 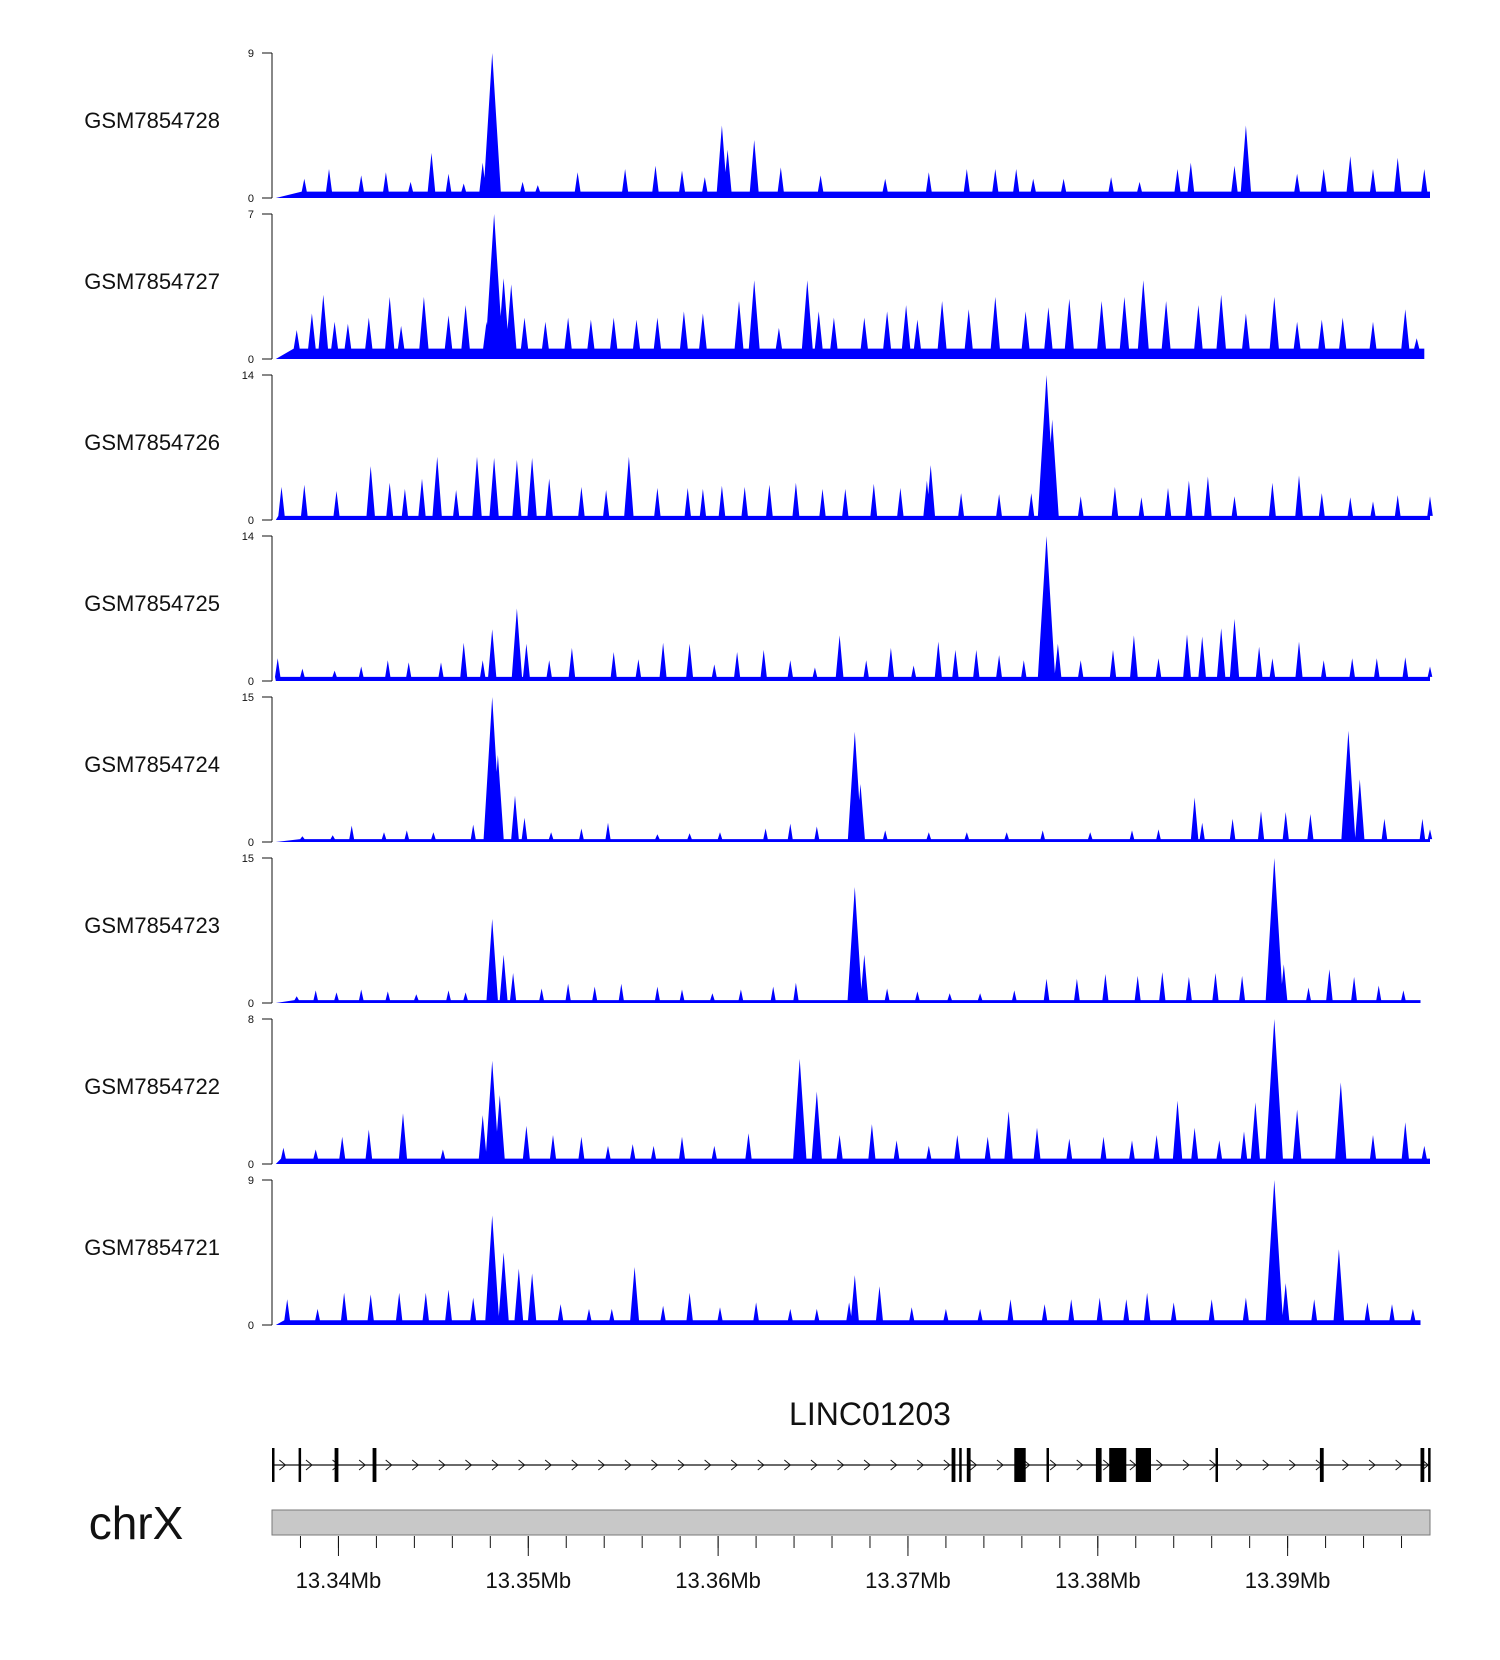 What do you see at coordinates (251, 1020) in the screenshot?
I see `y-max-label: 8` at bounding box center [251, 1020].